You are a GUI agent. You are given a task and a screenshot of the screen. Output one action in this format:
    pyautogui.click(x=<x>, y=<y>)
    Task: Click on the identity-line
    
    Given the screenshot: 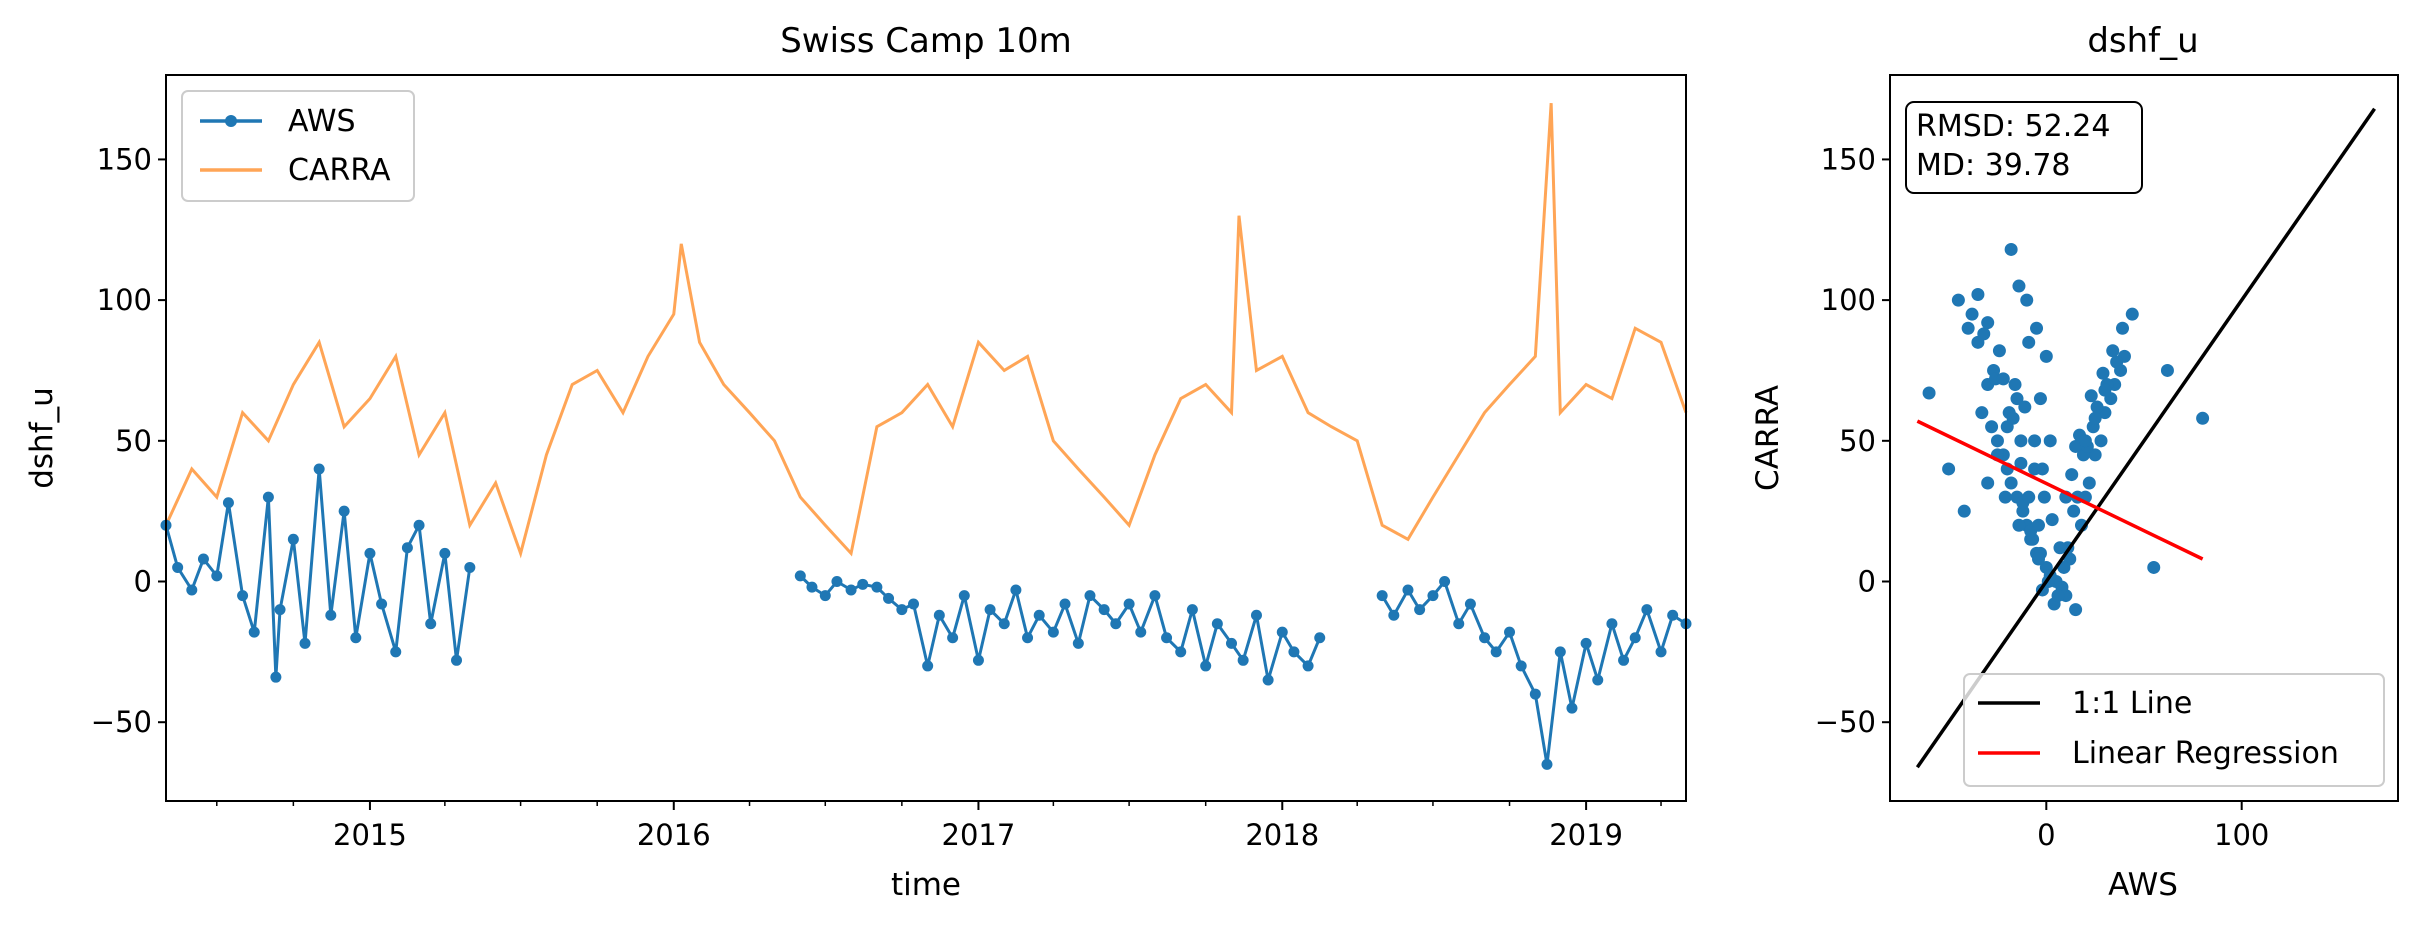 What is the action you would take?
    pyautogui.click(x=2145, y=438)
    